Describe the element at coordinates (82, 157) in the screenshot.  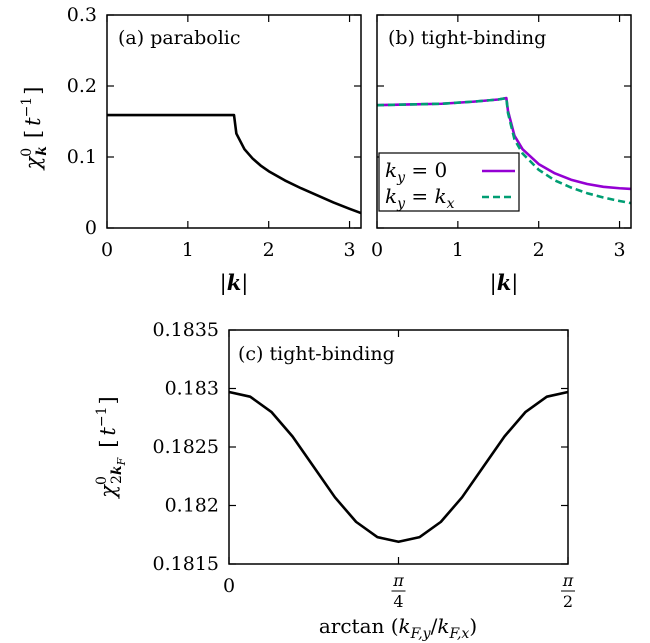
I see `ytick-label-a: 0.1` at that location.